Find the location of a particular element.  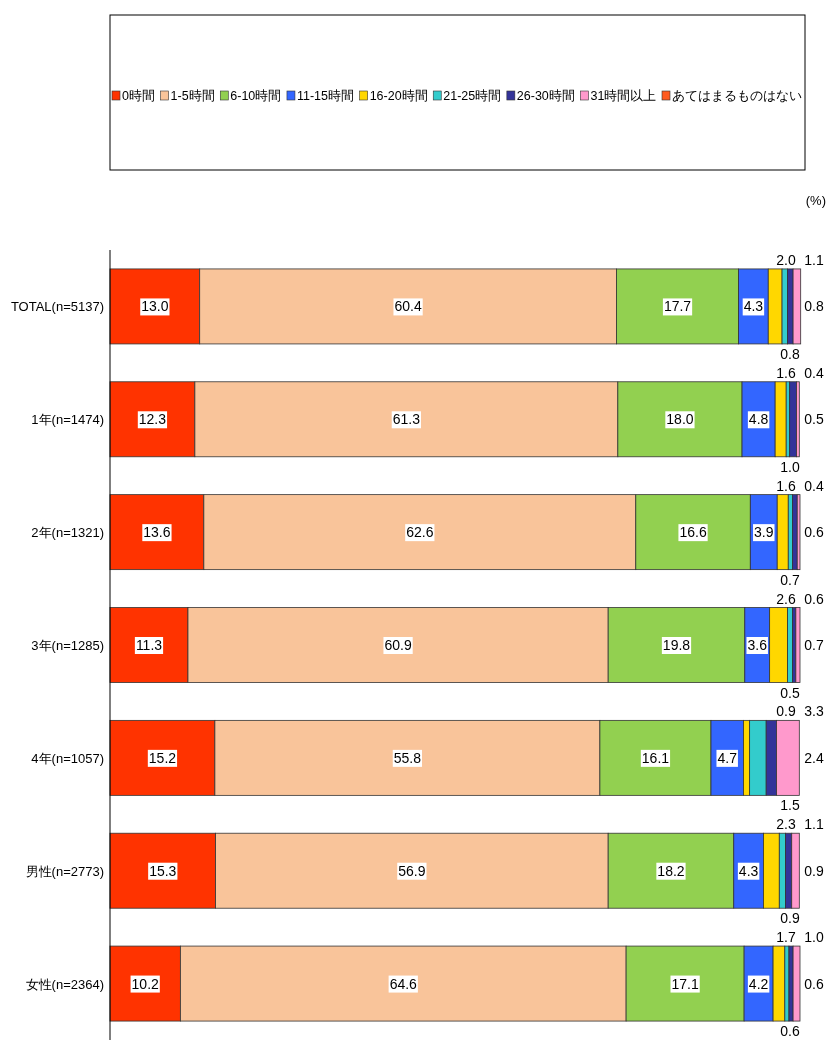

data-label: 56.9 is located at coordinates (412, 870).